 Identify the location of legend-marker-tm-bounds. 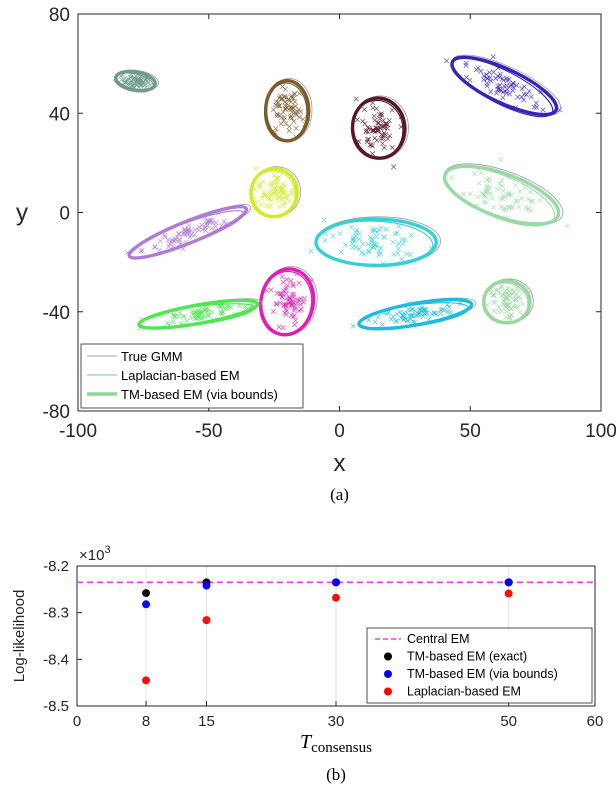
(388, 674).